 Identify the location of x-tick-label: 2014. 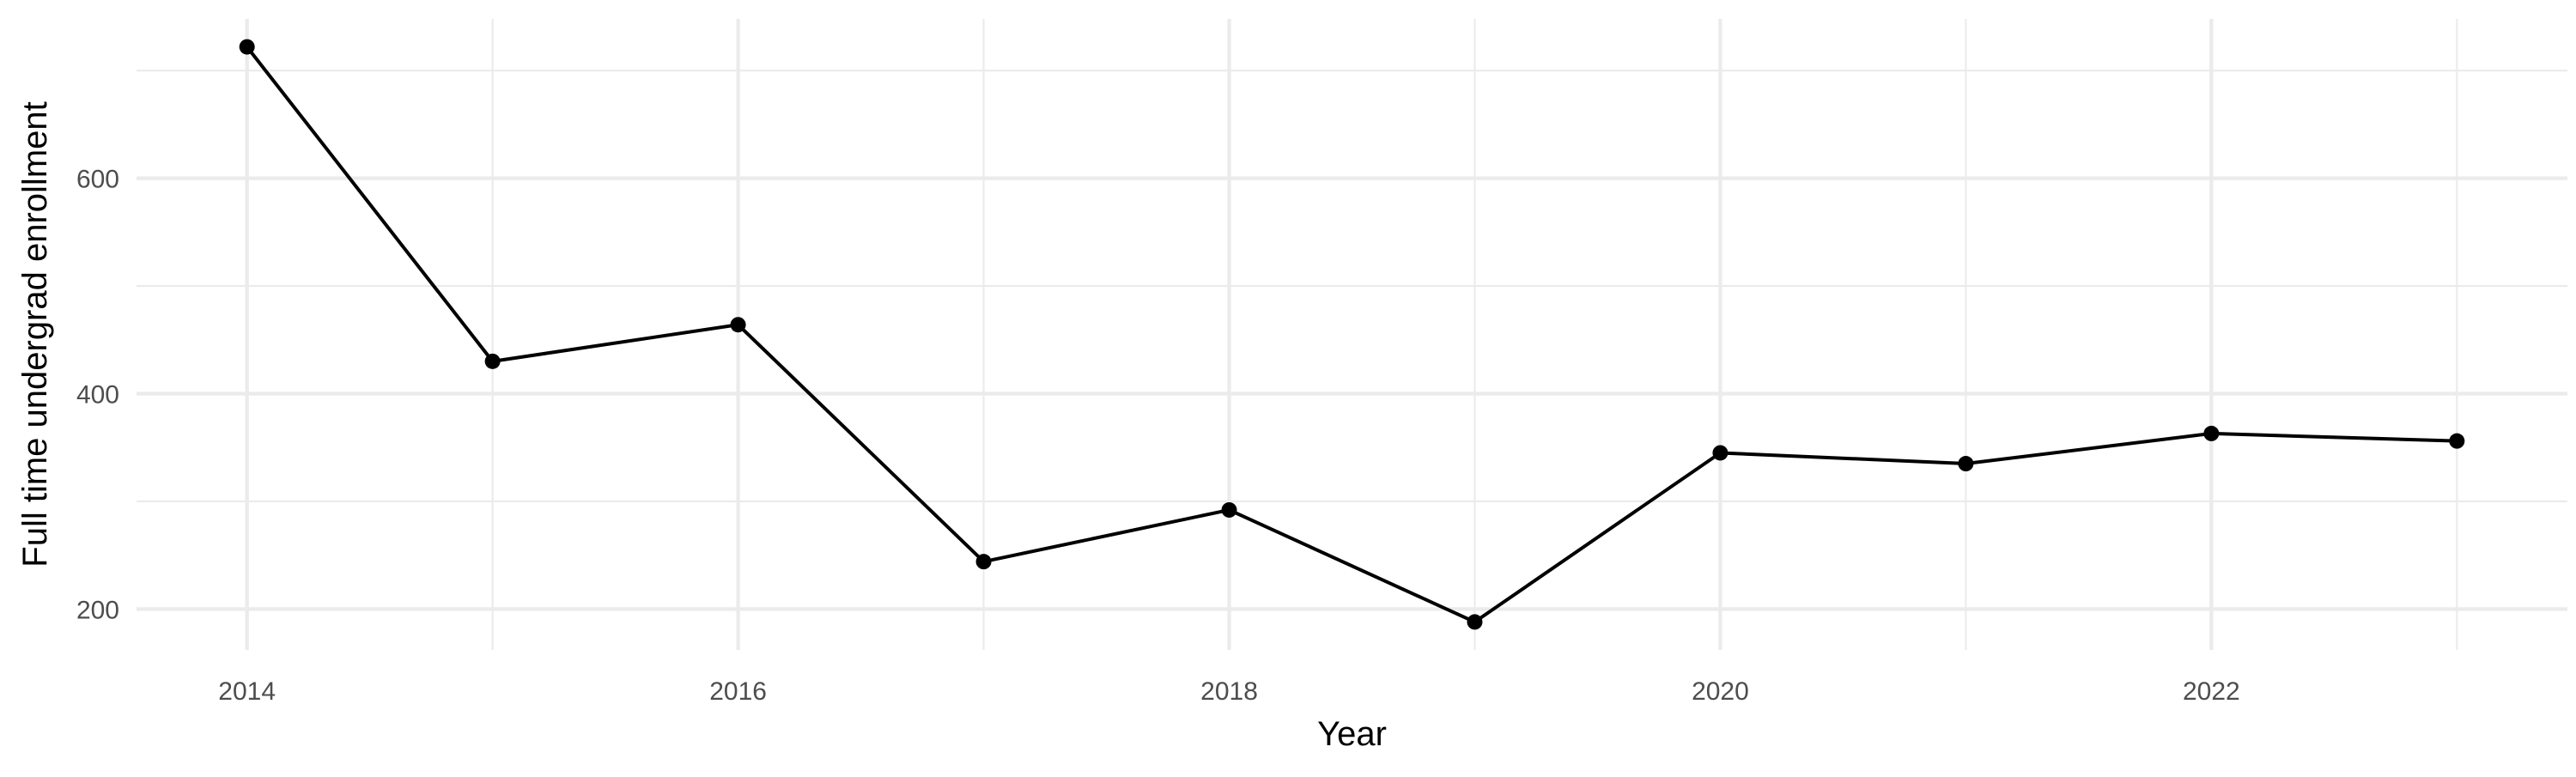
(247, 691).